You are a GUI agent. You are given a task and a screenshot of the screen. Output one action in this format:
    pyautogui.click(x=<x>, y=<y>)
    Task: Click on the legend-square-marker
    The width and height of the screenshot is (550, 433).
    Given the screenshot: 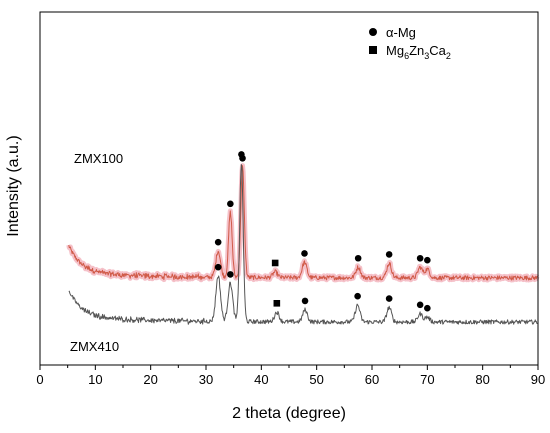 What is the action you would take?
    pyautogui.click(x=373, y=50)
    